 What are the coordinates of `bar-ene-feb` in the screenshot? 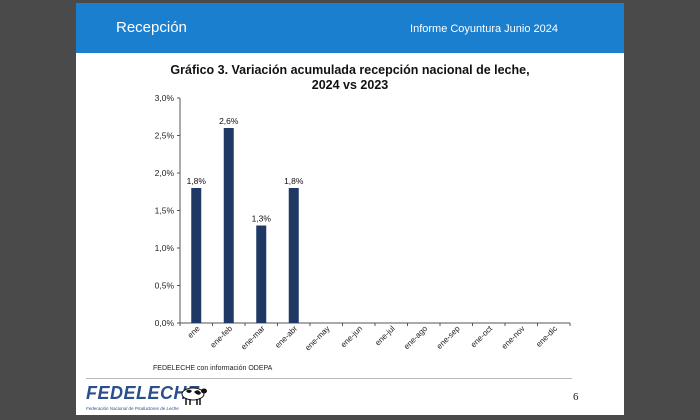 It's located at (228, 225).